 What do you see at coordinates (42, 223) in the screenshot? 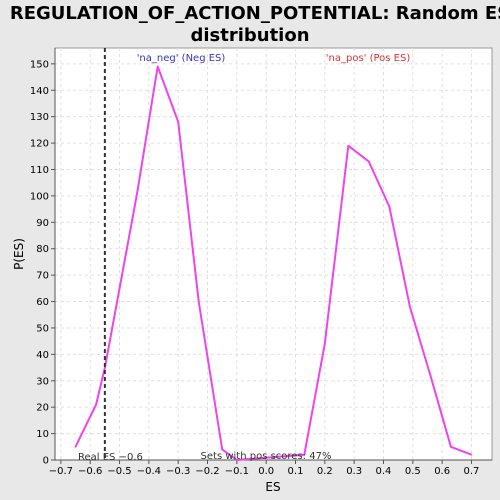
I see `y-tick-label: 90` at bounding box center [42, 223].